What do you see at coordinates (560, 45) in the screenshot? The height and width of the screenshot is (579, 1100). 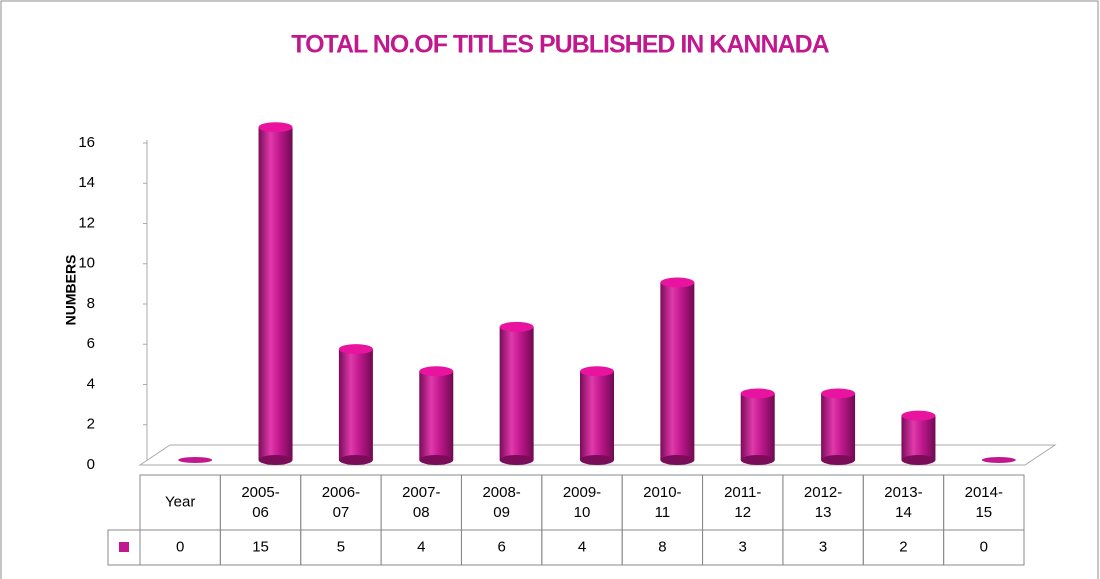 I see `chart-title: TOTAL NO.OF TITLES PUBLISHED IN KANNADA` at bounding box center [560, 45].